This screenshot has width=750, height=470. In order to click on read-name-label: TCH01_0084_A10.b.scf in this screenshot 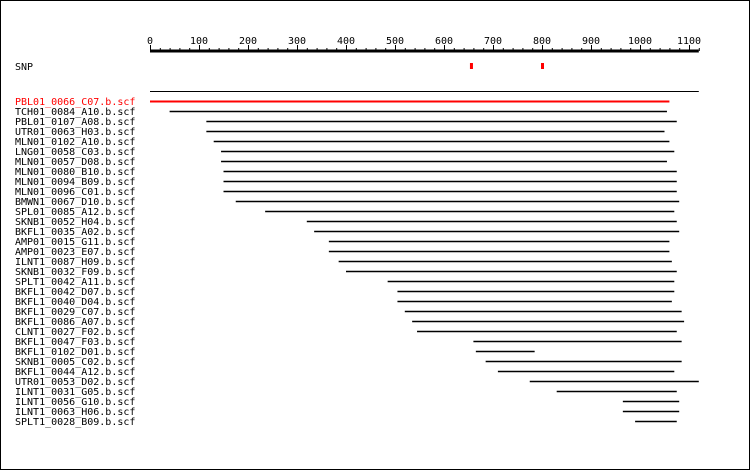, I will do `click(75, 112)`.